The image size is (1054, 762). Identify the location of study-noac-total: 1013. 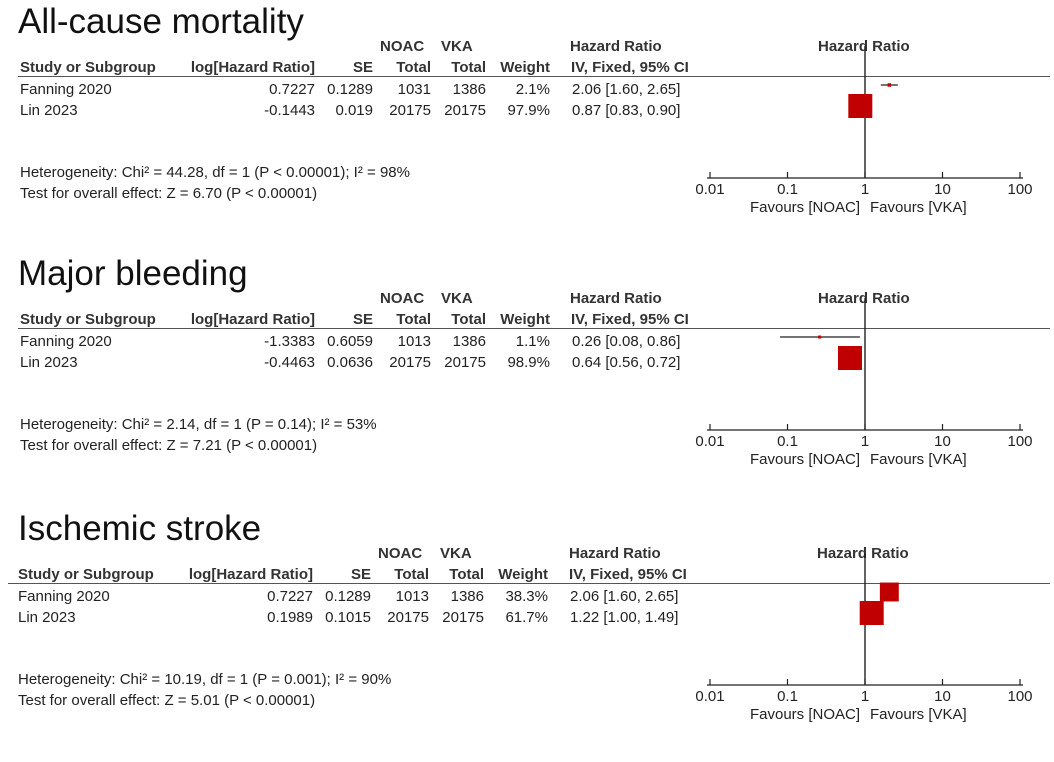
(414, 341).